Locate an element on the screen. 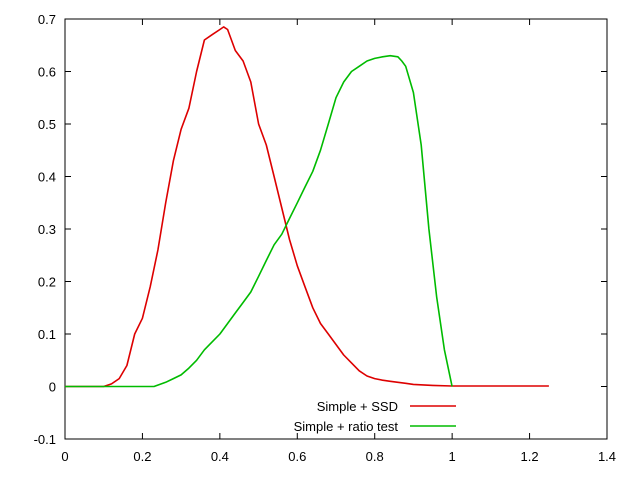 The image size is (640, 480). y-tick-label: 0.6 is located at coordinates (47, 72).